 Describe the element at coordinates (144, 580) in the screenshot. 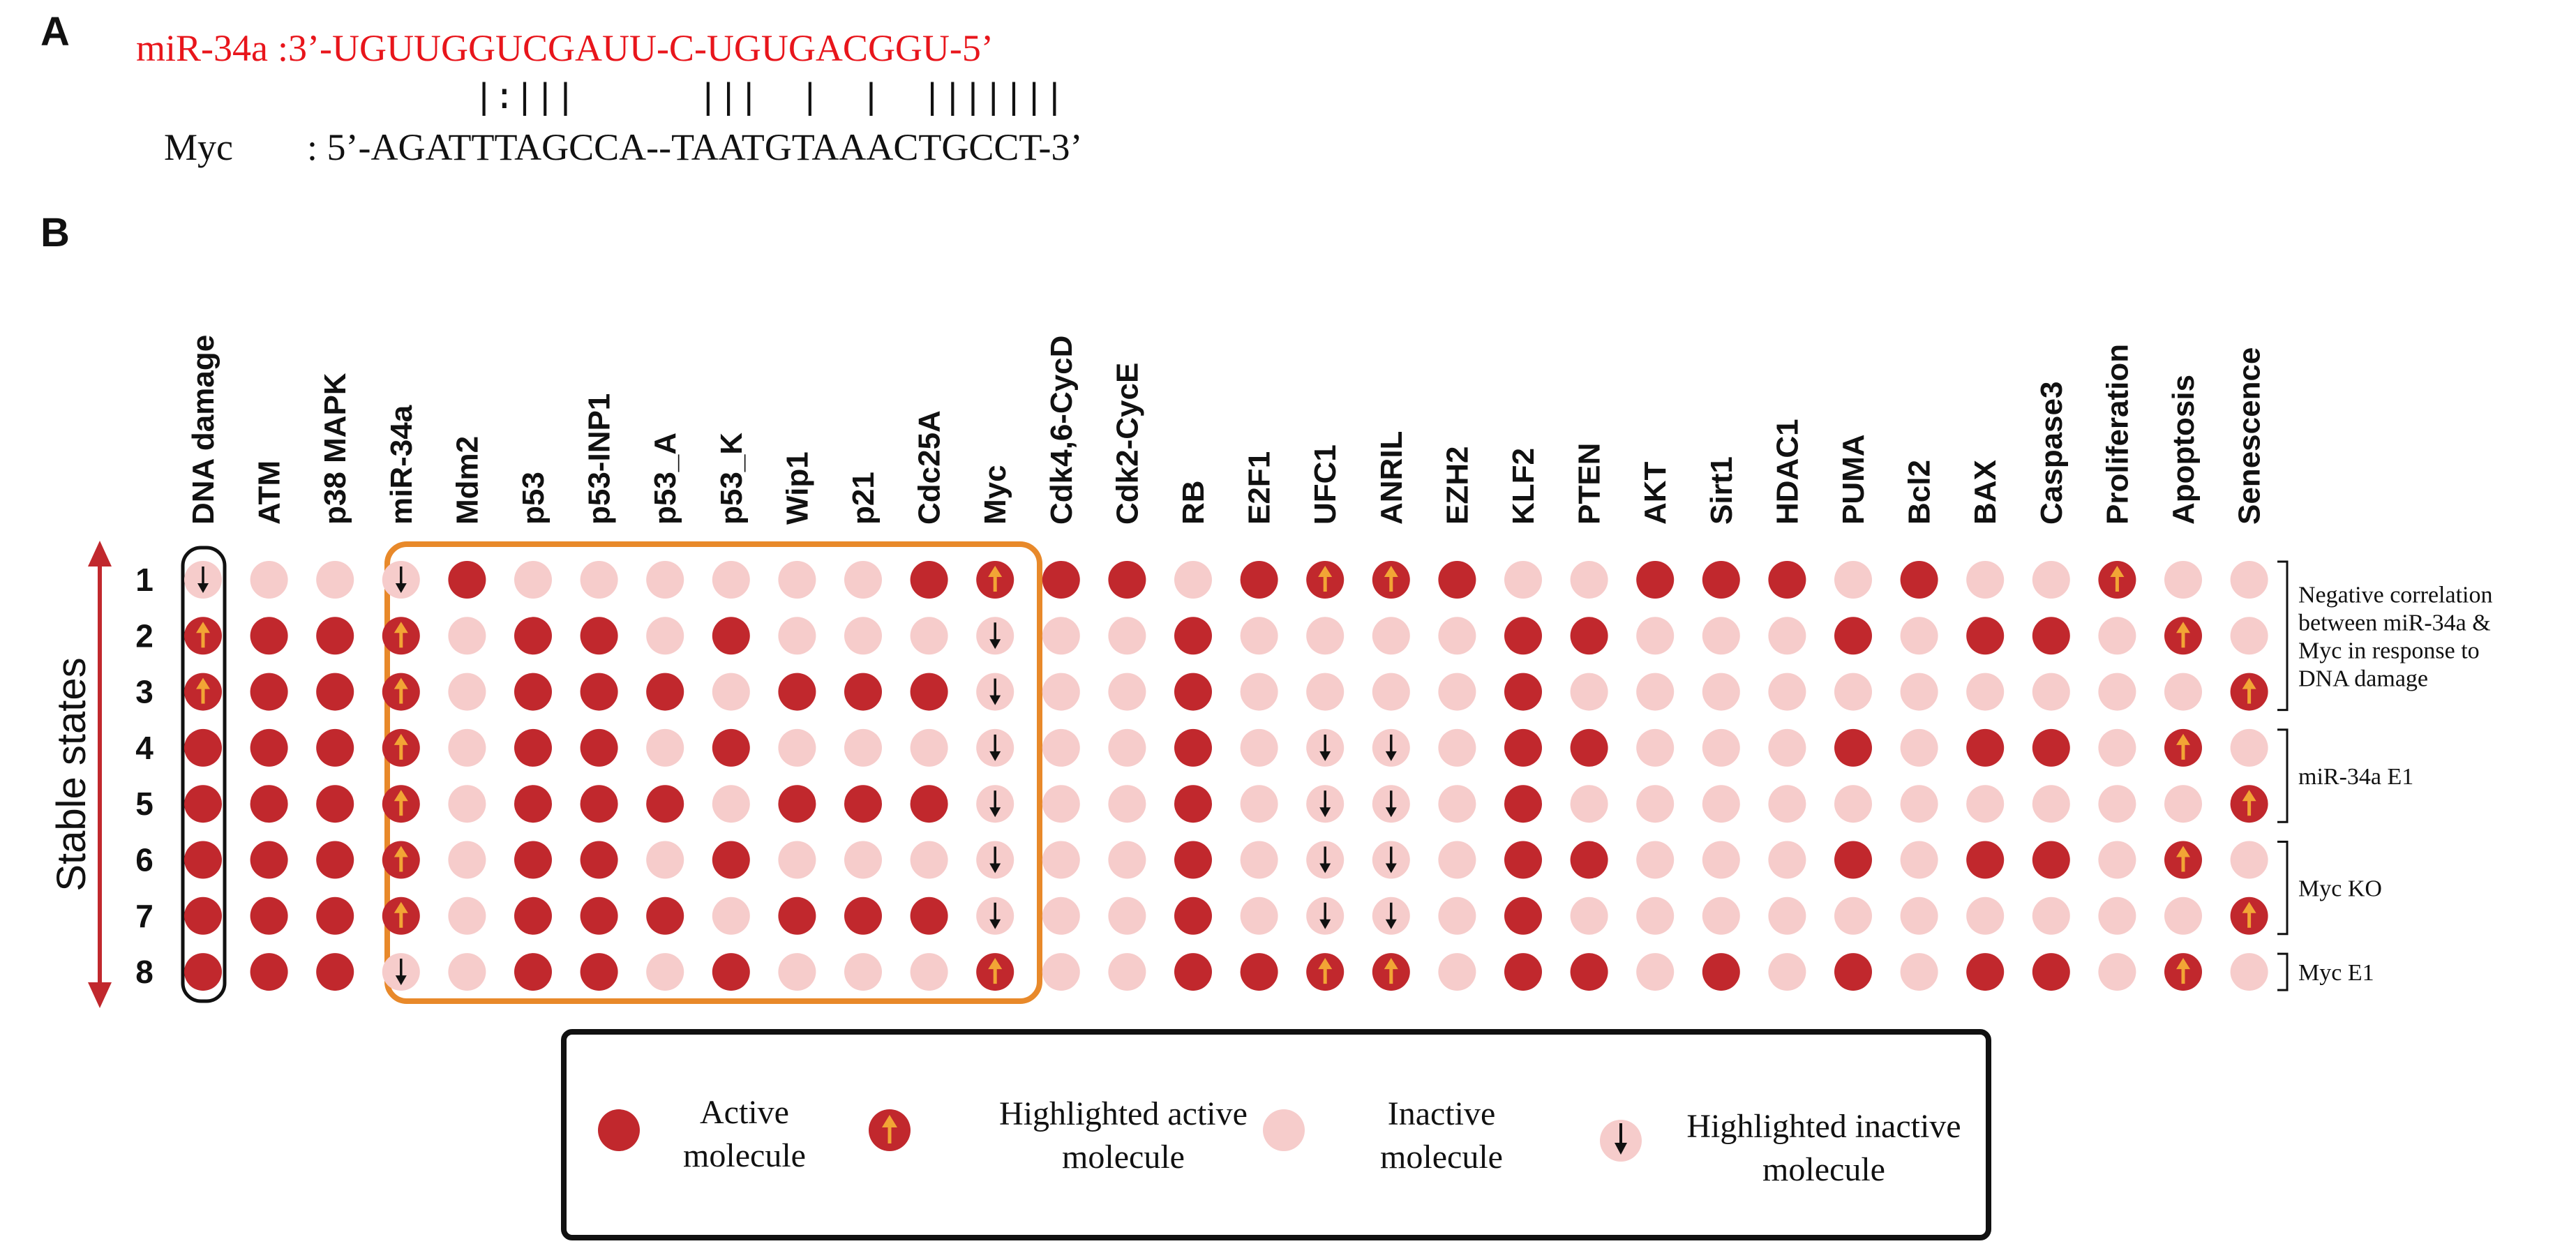

I see `row-number: 1` at that location.